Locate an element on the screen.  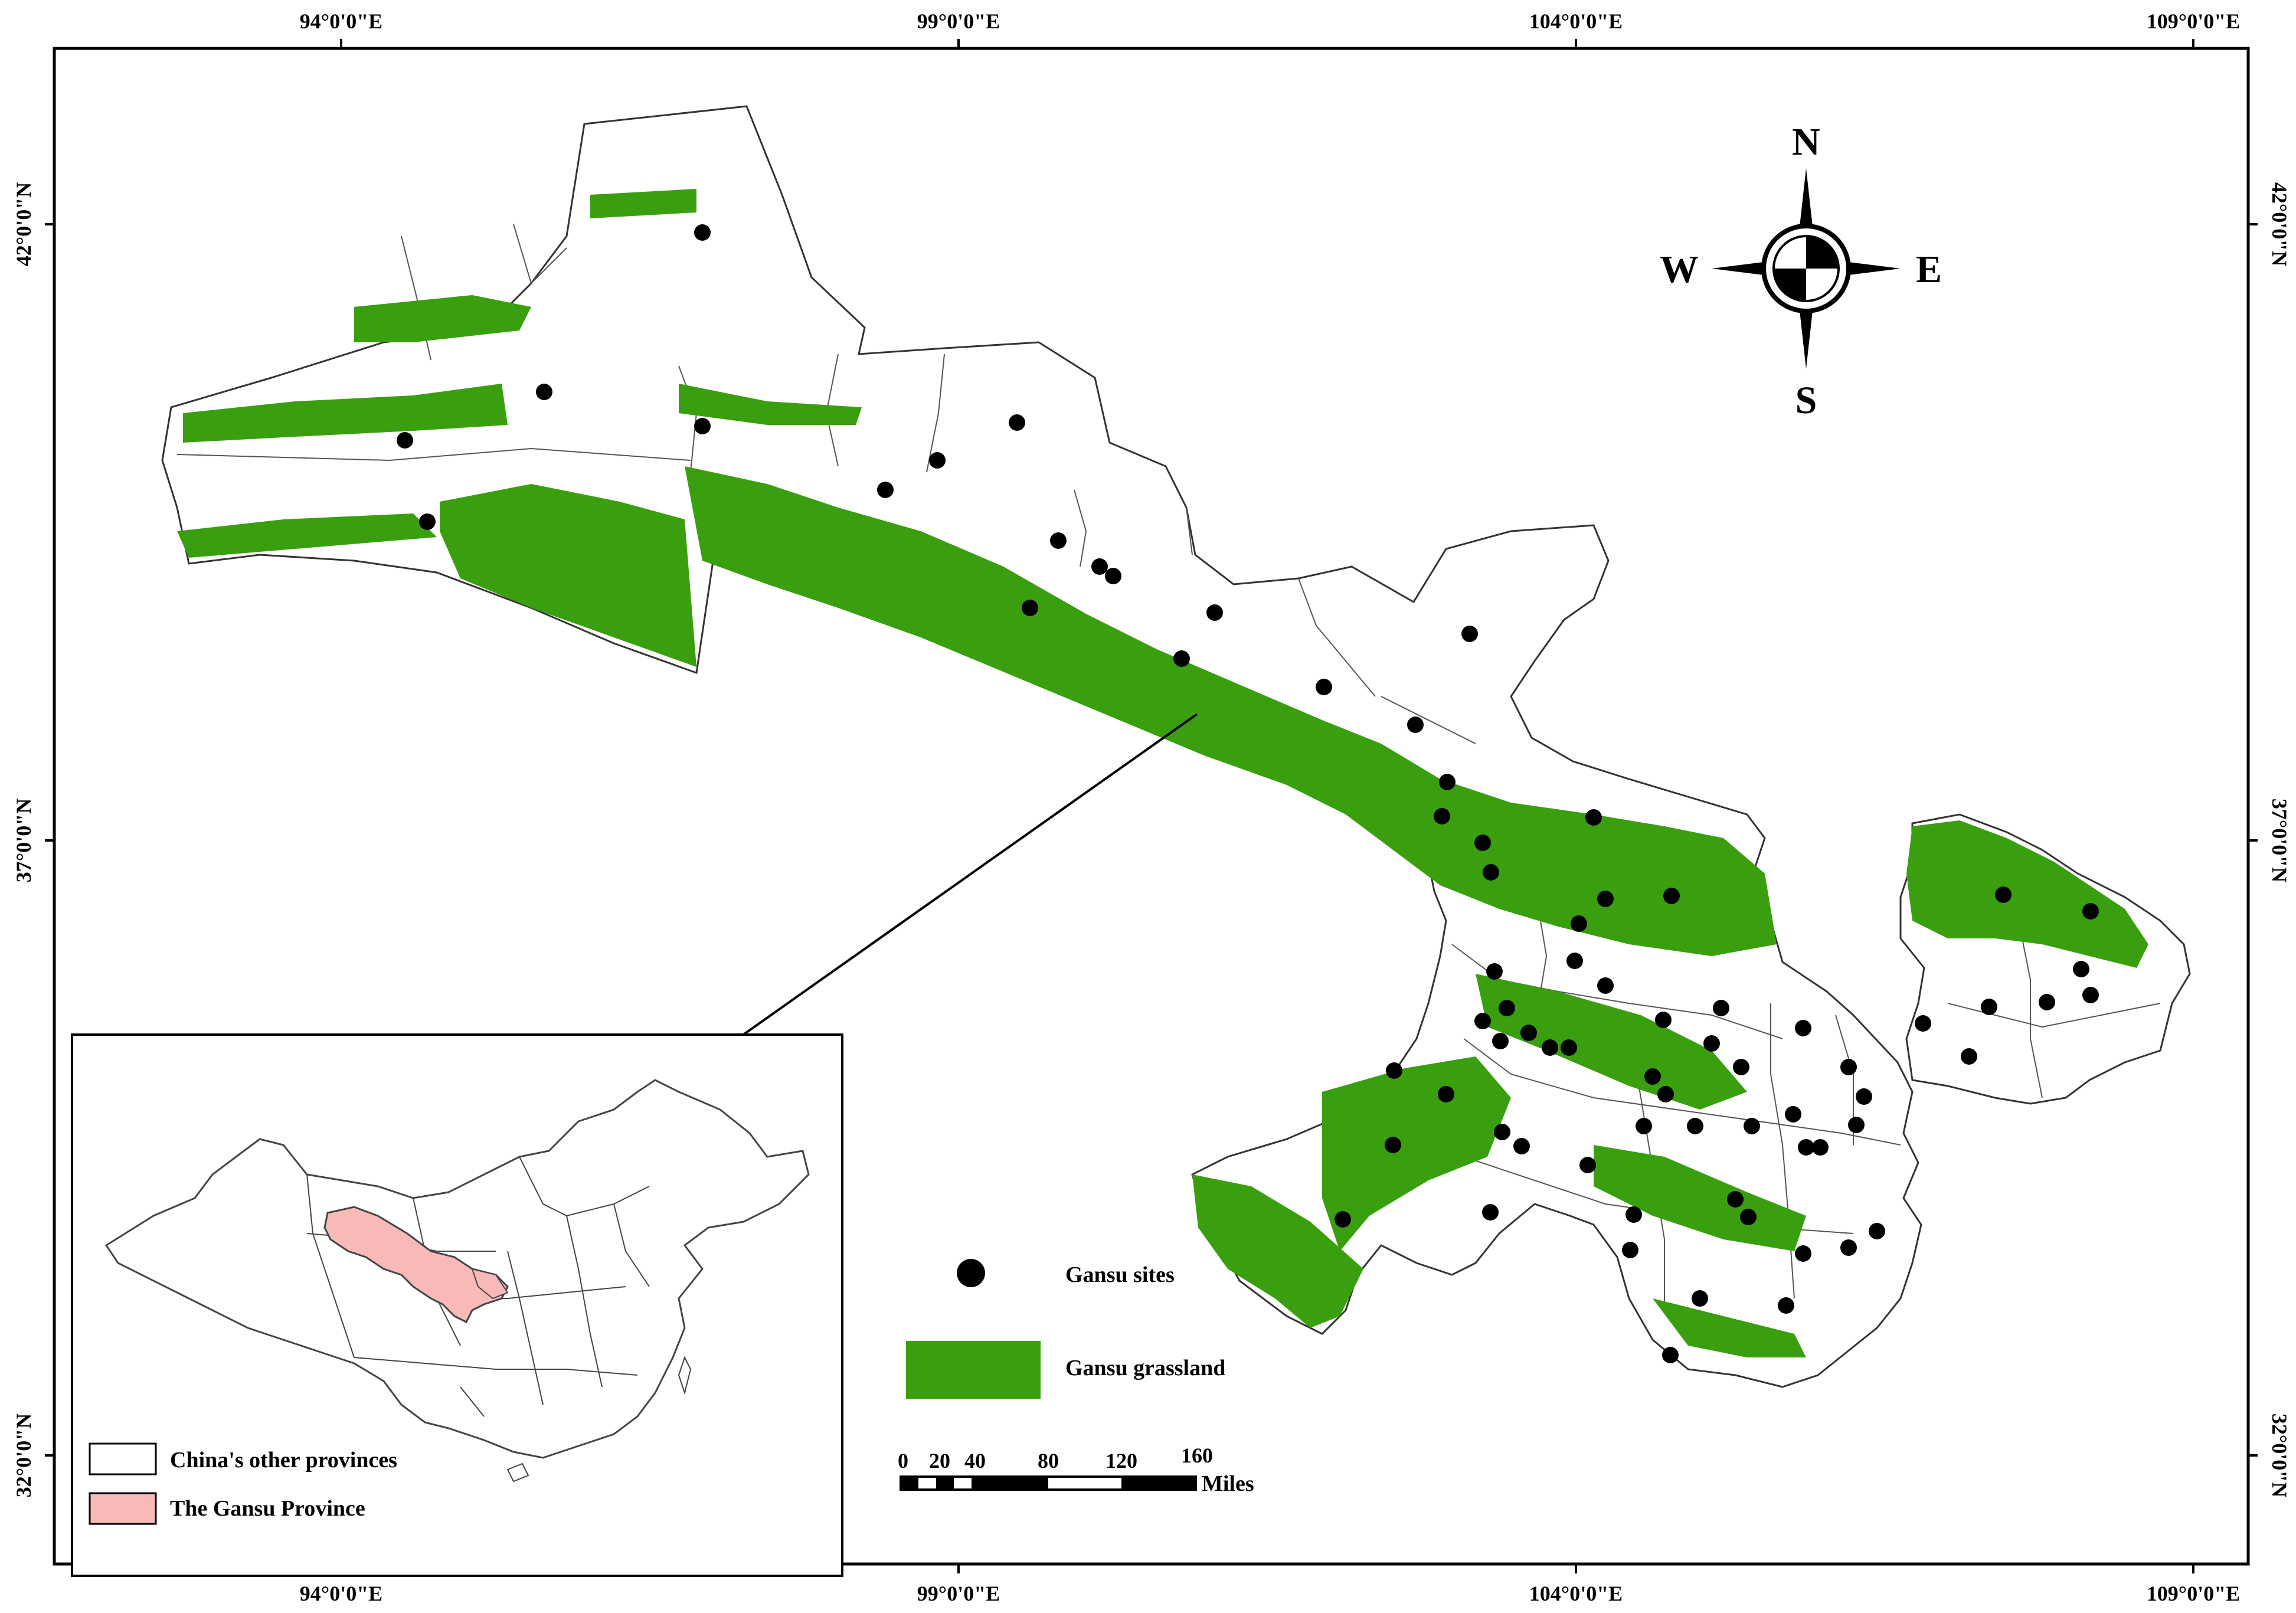
lon-label-top-1: 94°0'0"E is located at coordinates (341, 21).